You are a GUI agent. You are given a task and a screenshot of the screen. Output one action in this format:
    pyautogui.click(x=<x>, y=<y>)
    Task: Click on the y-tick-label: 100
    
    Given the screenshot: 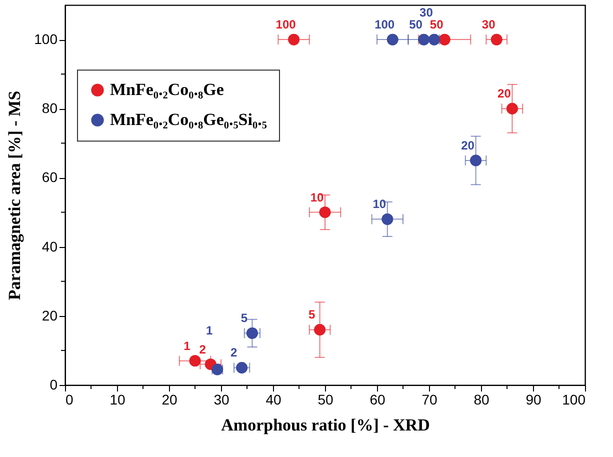 What is the action you would take?
    pyautogui.click(x=46, y=39)
    